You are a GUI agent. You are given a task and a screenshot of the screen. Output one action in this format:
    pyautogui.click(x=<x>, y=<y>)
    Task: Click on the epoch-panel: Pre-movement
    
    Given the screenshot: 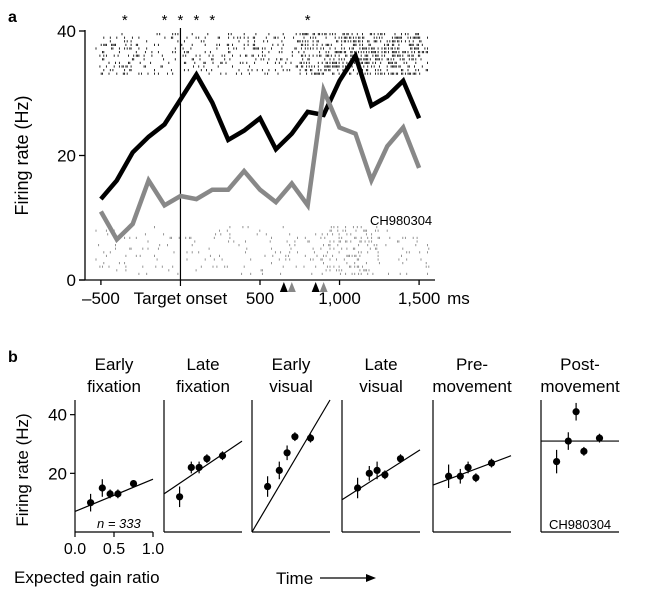 What is the action you would take?
    pyautogui.click(x=472, y=444)
    